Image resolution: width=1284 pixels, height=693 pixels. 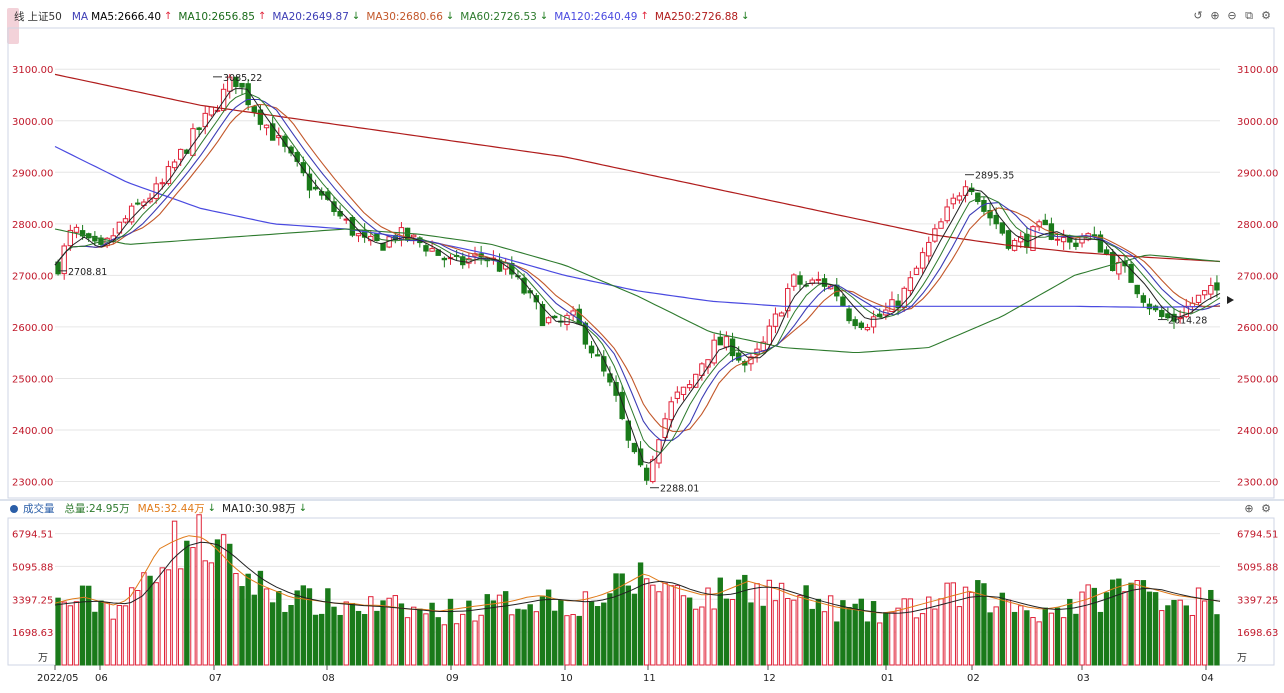 I want to click on y-tick-label-left: 3000.00, so click(x=32, y=122).